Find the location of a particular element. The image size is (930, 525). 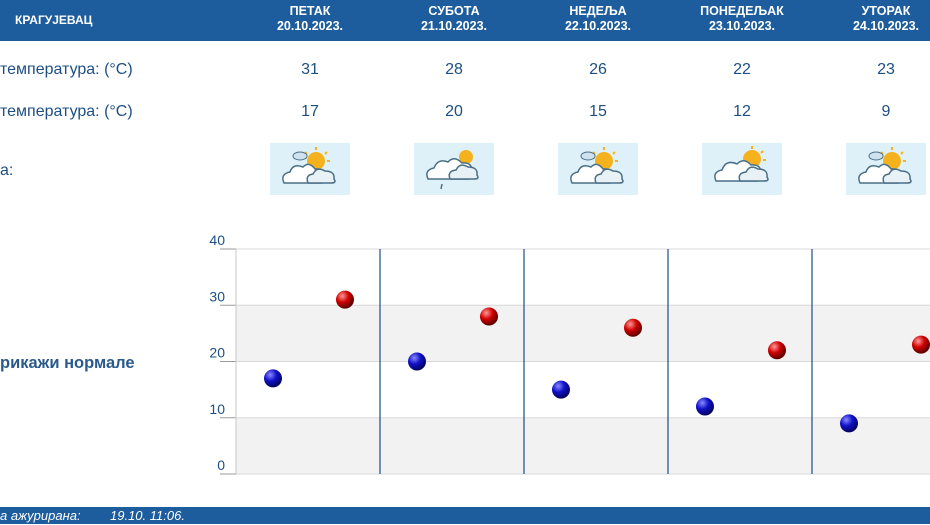

y-tick-label: 40 is located at coordinates (217, 240).